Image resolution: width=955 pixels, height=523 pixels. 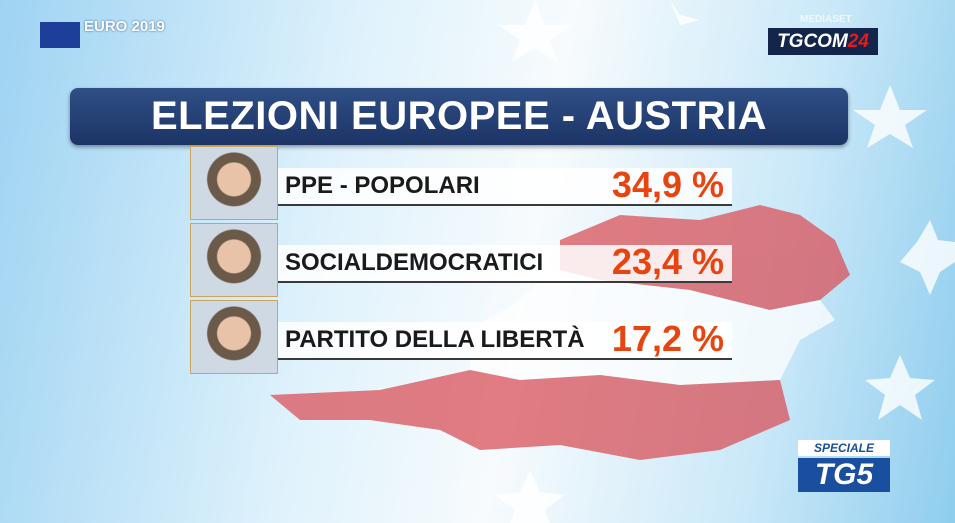 What do you see at coordinates (382, 185) in the screenshot?
I see `party-name: PPE - POPOLARI` at bounding box center [382, 185].